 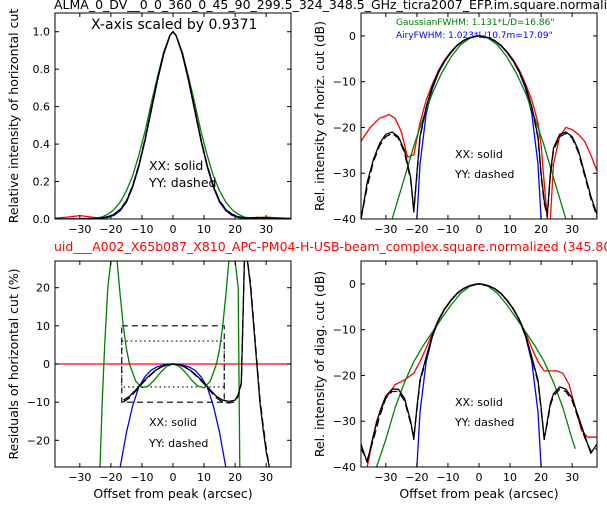 I want to click on y-axis-label: Relative intensity of horizontal cut, so click(x=13, y=116).